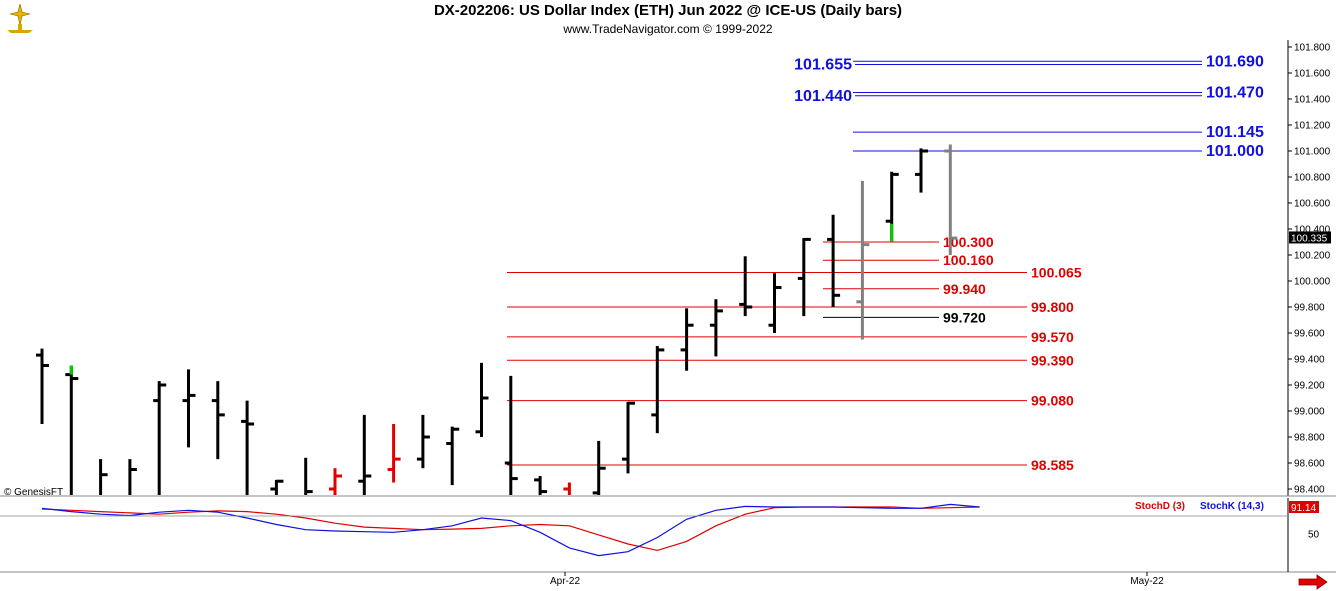 Image resolution: width=1336 pixels, height=591 pixels. What do you see at coordinates (1312, 178) in the screenshot?
I see `y-tick-label: 100.800` at bounding box center [1312, 178].